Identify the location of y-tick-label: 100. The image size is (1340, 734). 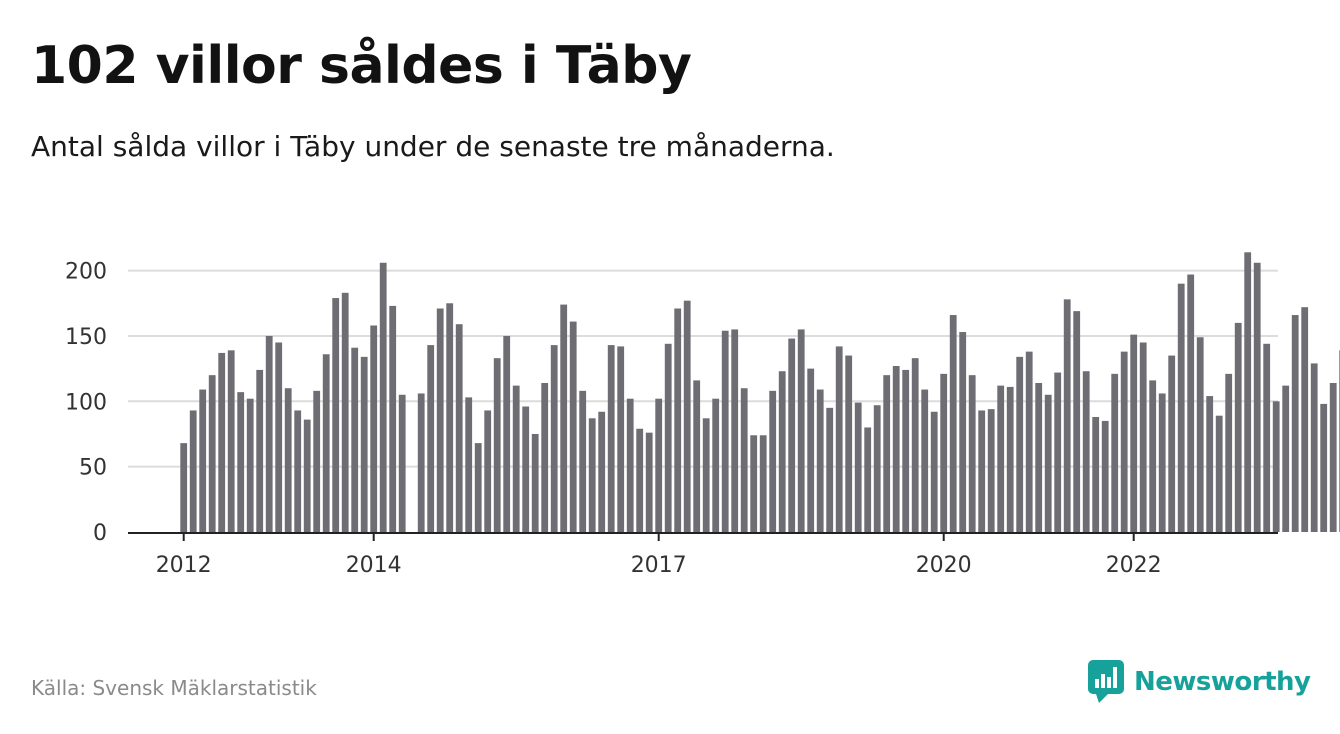
(86, 402).